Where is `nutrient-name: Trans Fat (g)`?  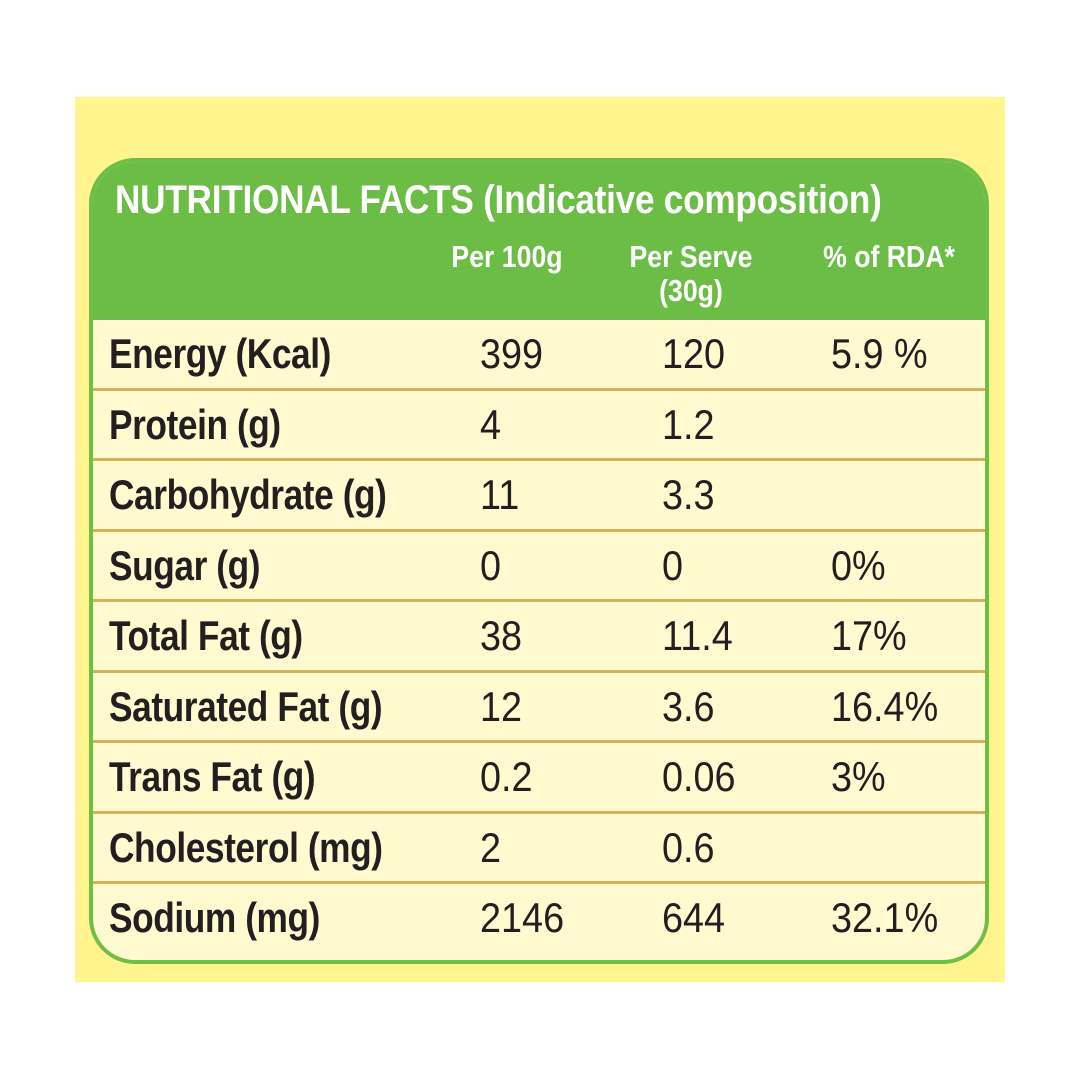 nutrient-name: Trans Fat (g) is located at coordinates (212, 776).